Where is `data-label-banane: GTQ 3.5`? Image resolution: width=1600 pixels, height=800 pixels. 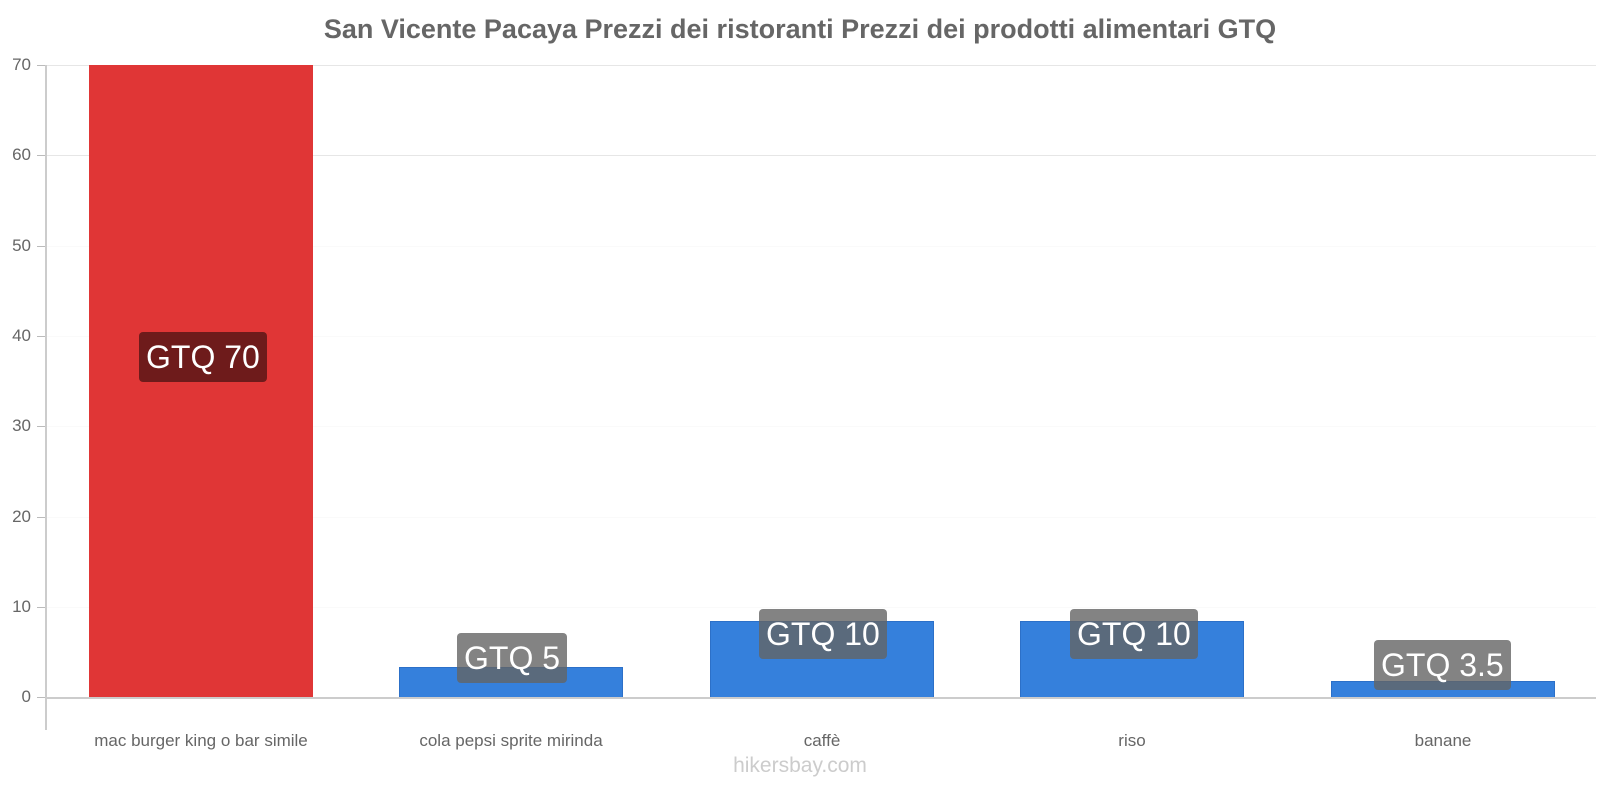 data-label-banane: GTQ 3.5 is located at coordinates (1442, 665).